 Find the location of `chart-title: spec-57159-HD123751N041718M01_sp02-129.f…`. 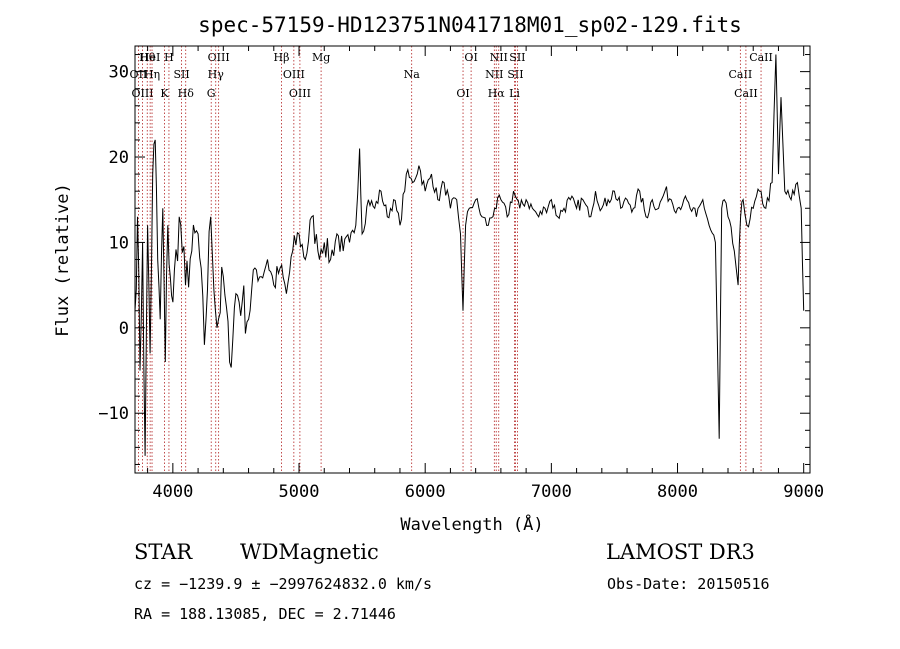

chart-title: spec-57159-HD123751N041718M01_sp02-129.f… is located at coordinates (470, 25).